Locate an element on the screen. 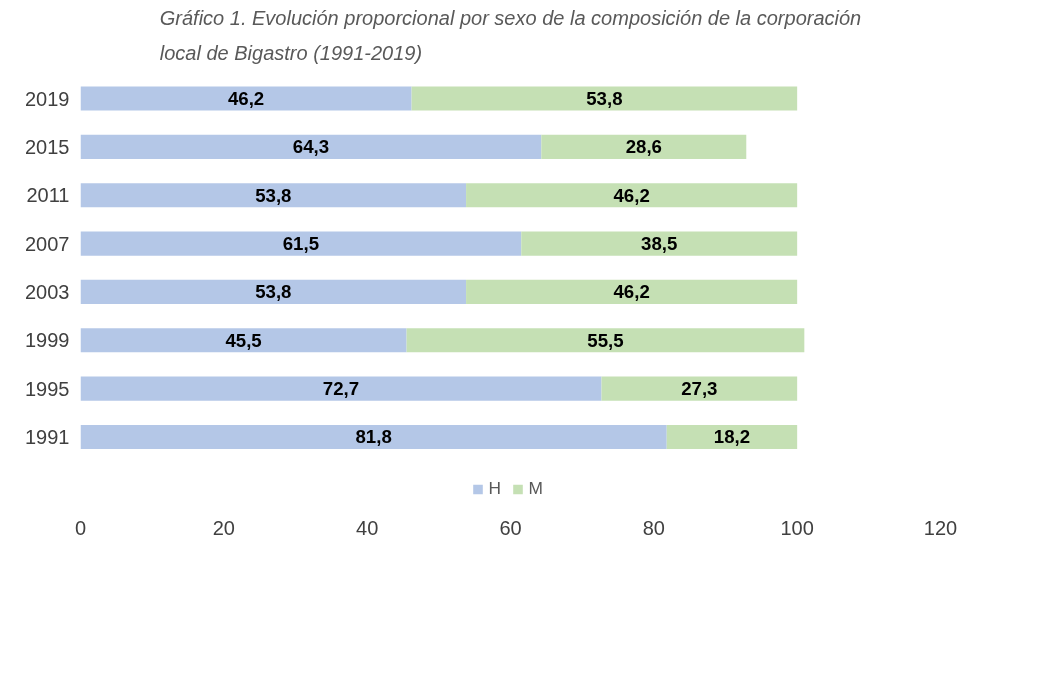 The width and height of the screenshot is (1047, 691). data-label: 81,8 is located at coordinates (373, 437).